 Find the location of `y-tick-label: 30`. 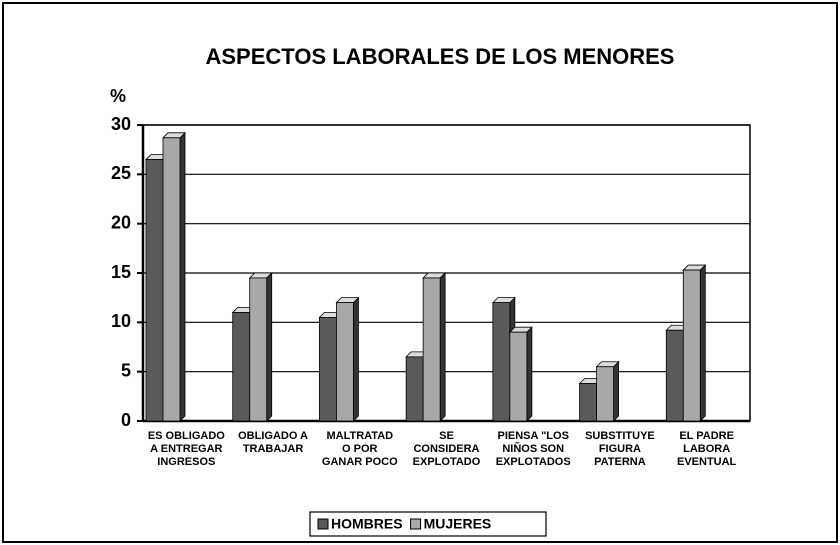

y-tick-label: 30 is located at coordinates (121, 124).